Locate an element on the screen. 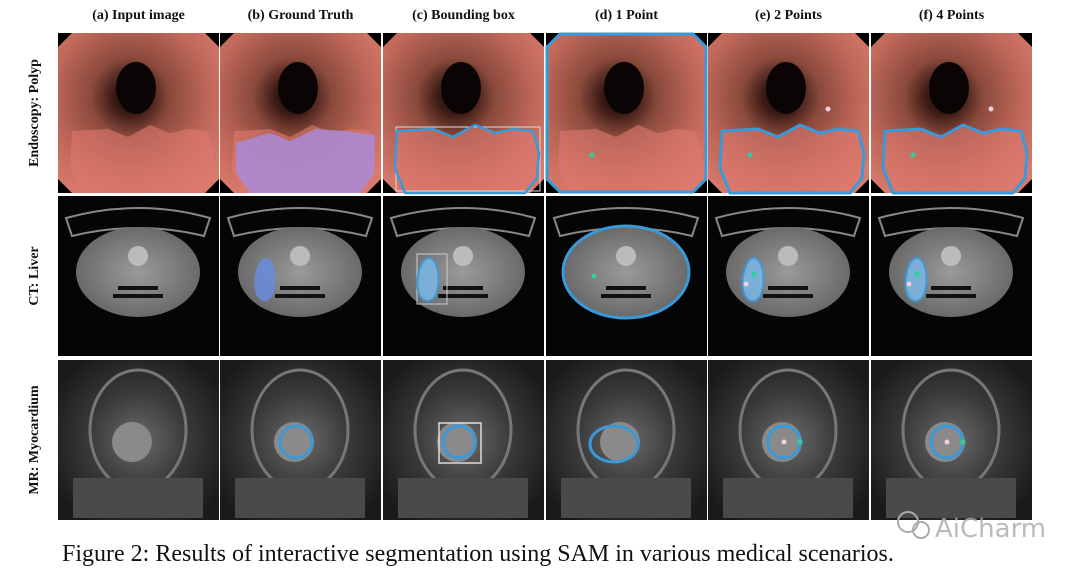  column-header: (e) 2 Points is located at coordinates (788, 15).